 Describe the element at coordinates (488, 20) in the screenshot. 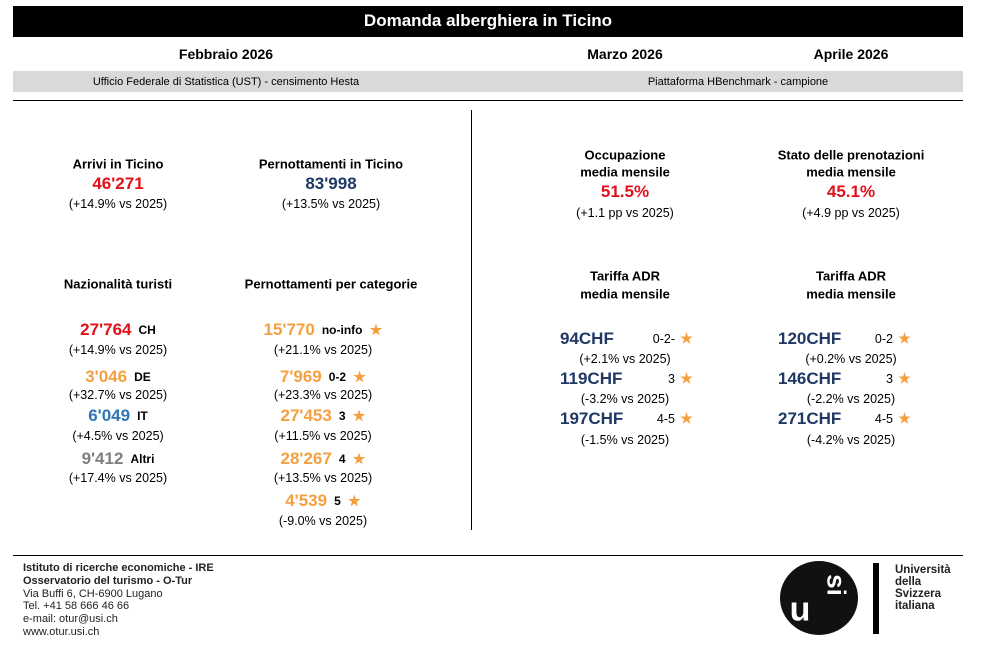

I see `title: Domanda alberghiera in Ticino` at that location.